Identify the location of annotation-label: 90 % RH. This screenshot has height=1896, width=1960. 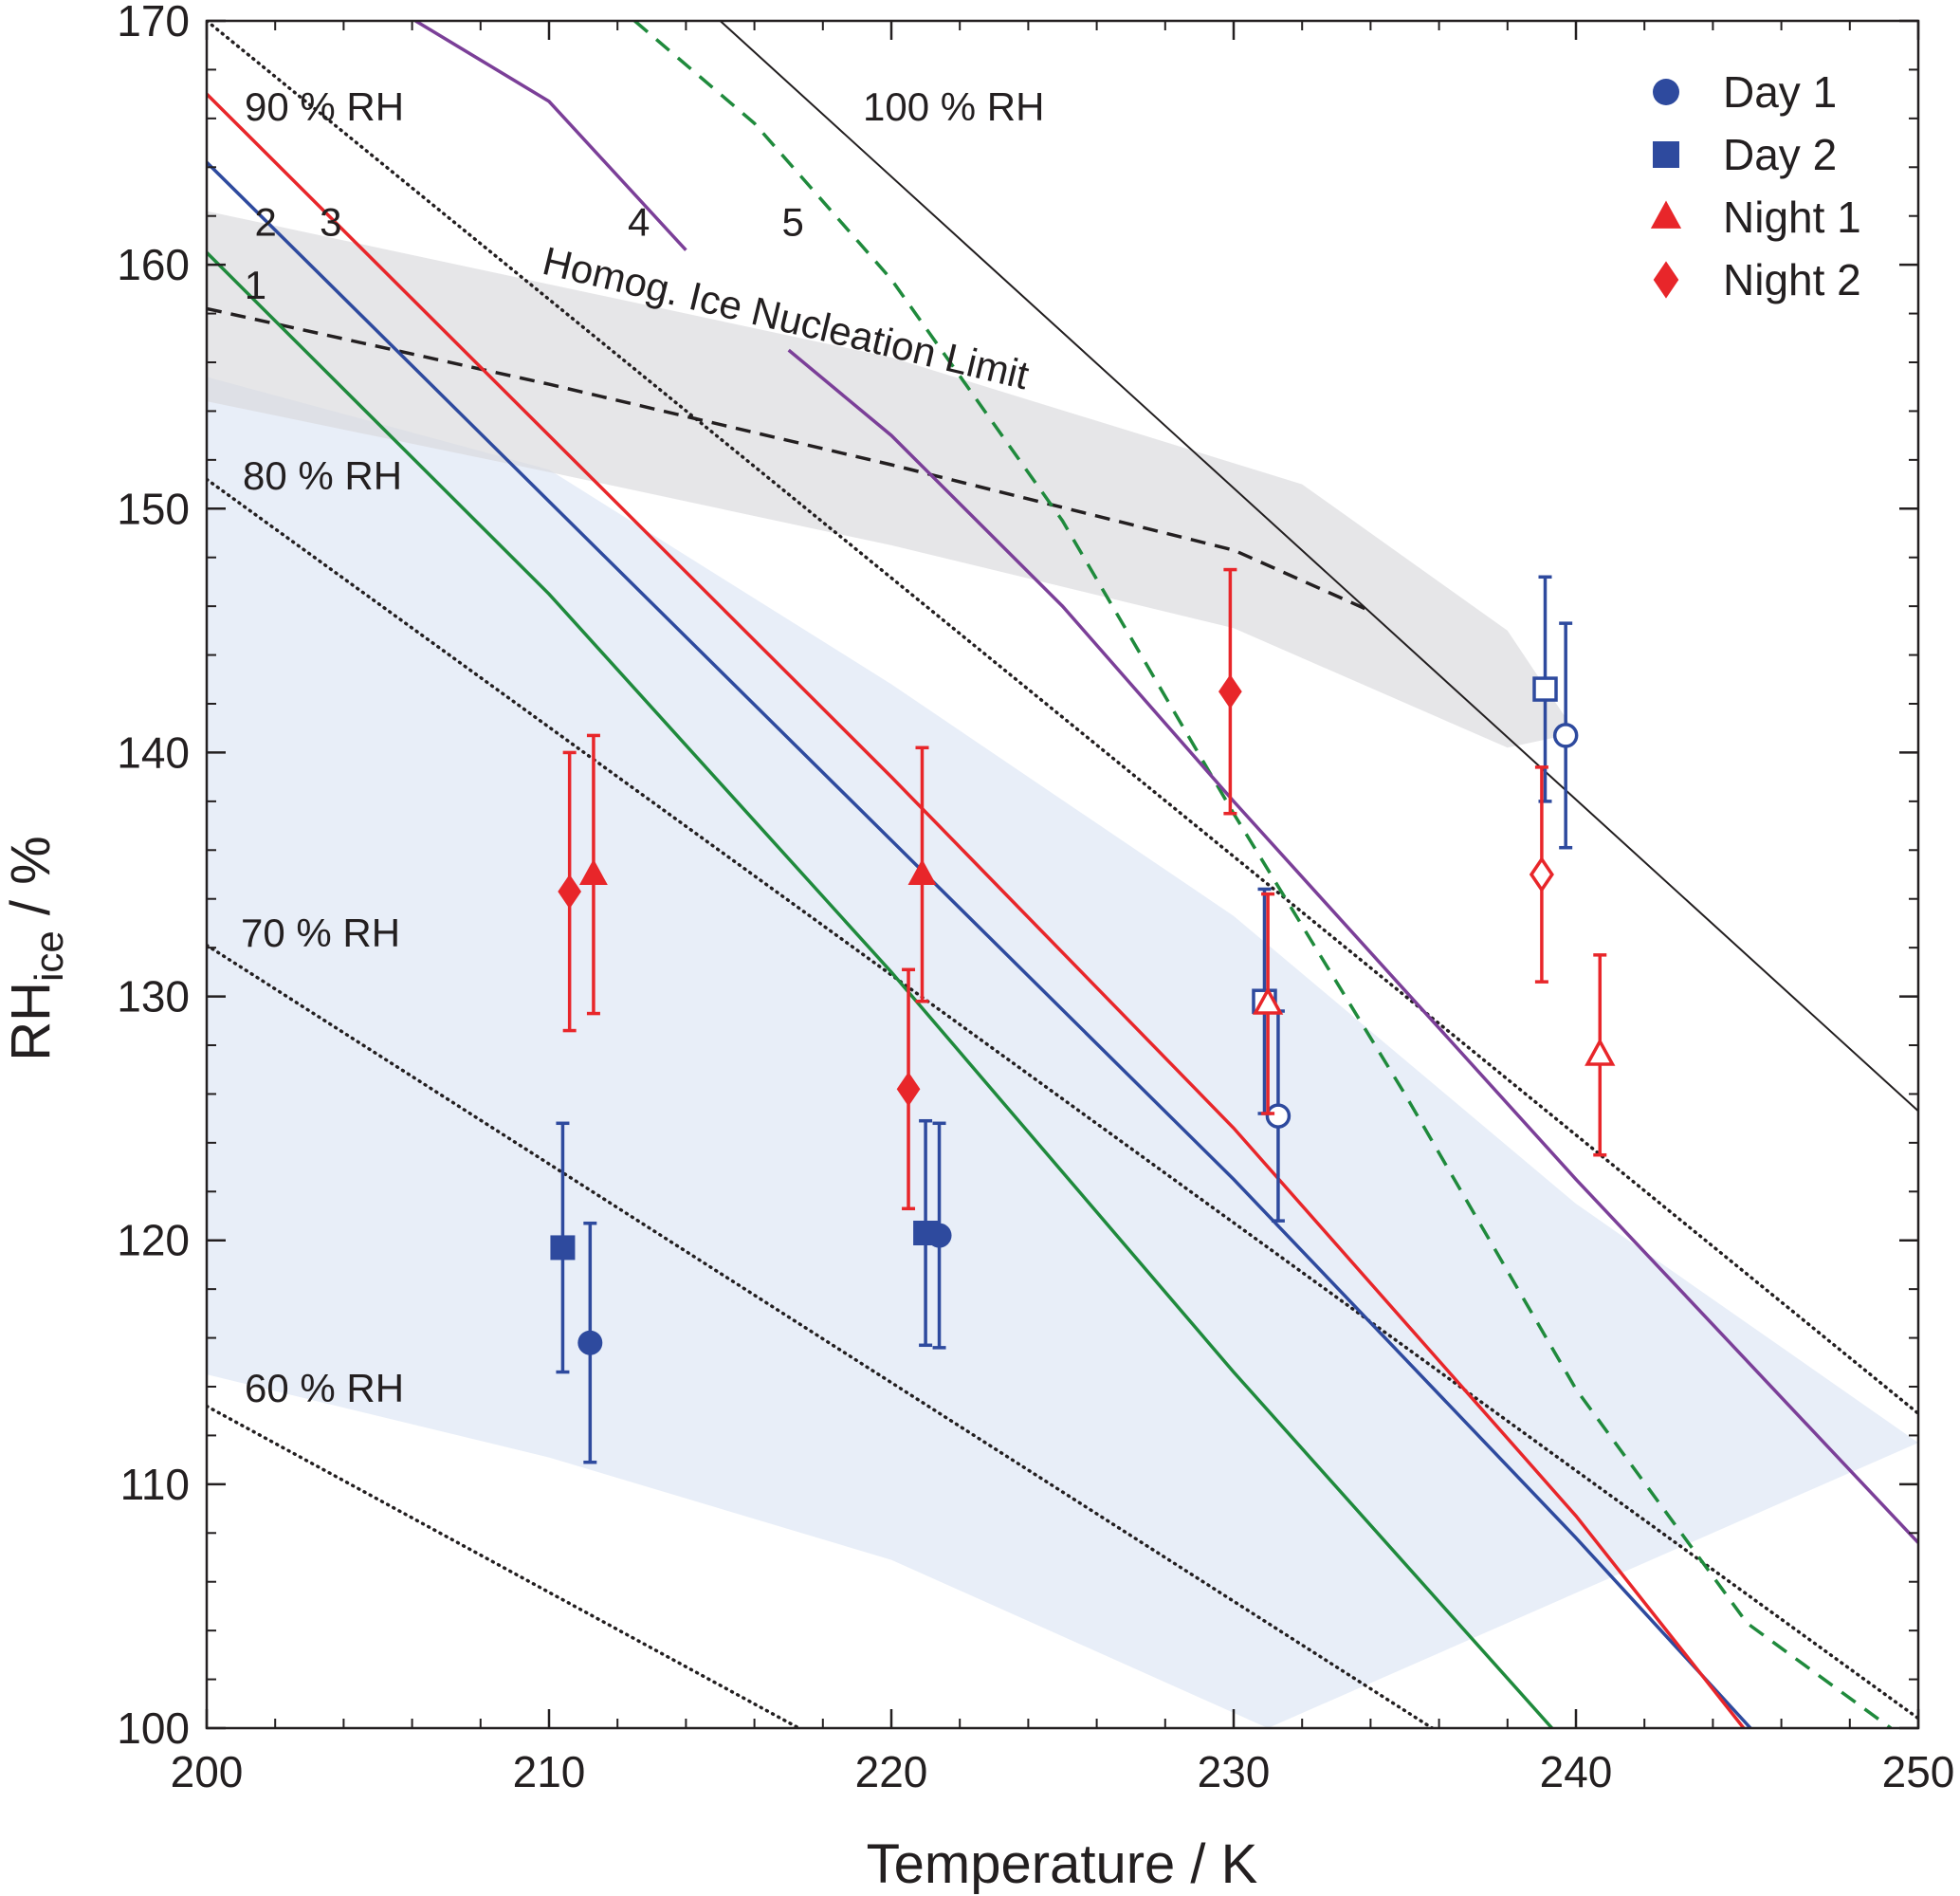
(324, 106).